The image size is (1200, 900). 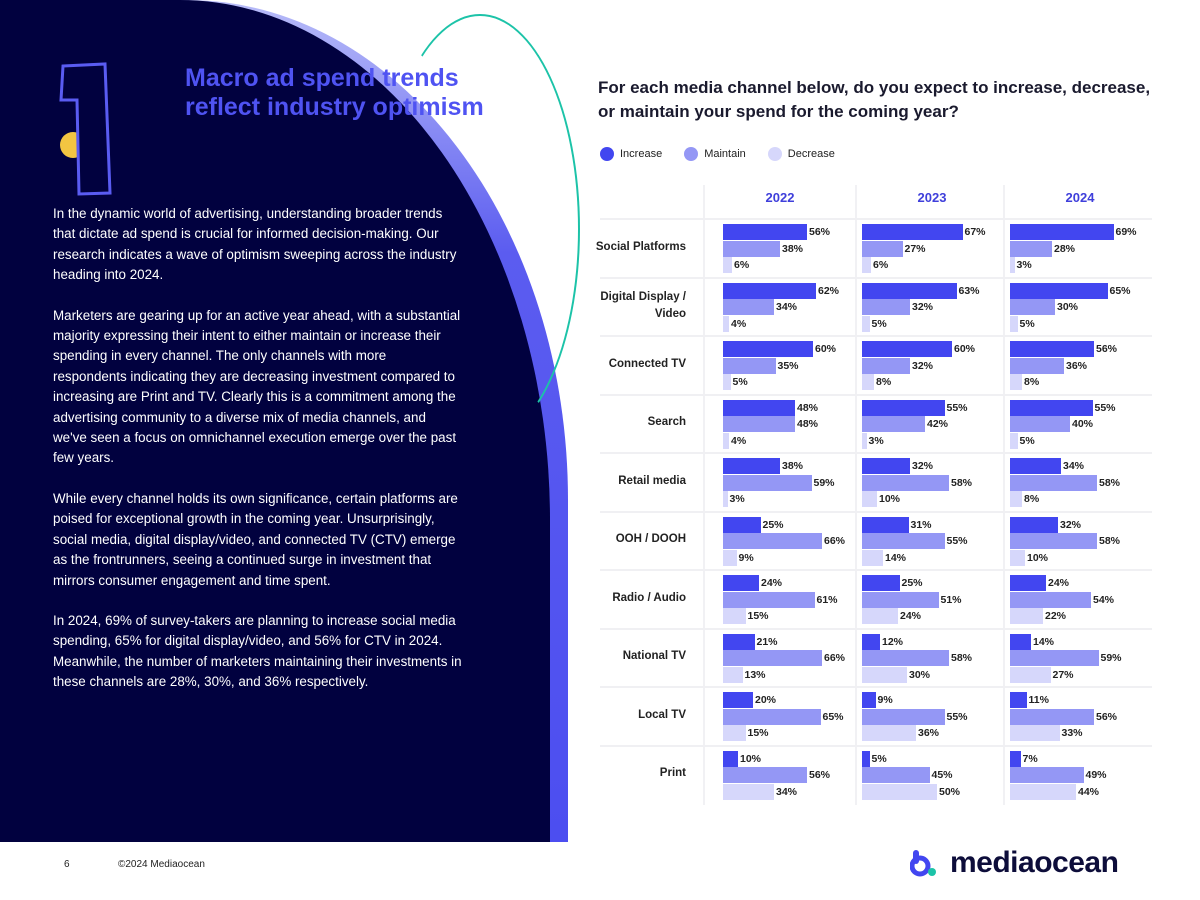 I want to click on year-header: 2022, so click(x=780, y=197).